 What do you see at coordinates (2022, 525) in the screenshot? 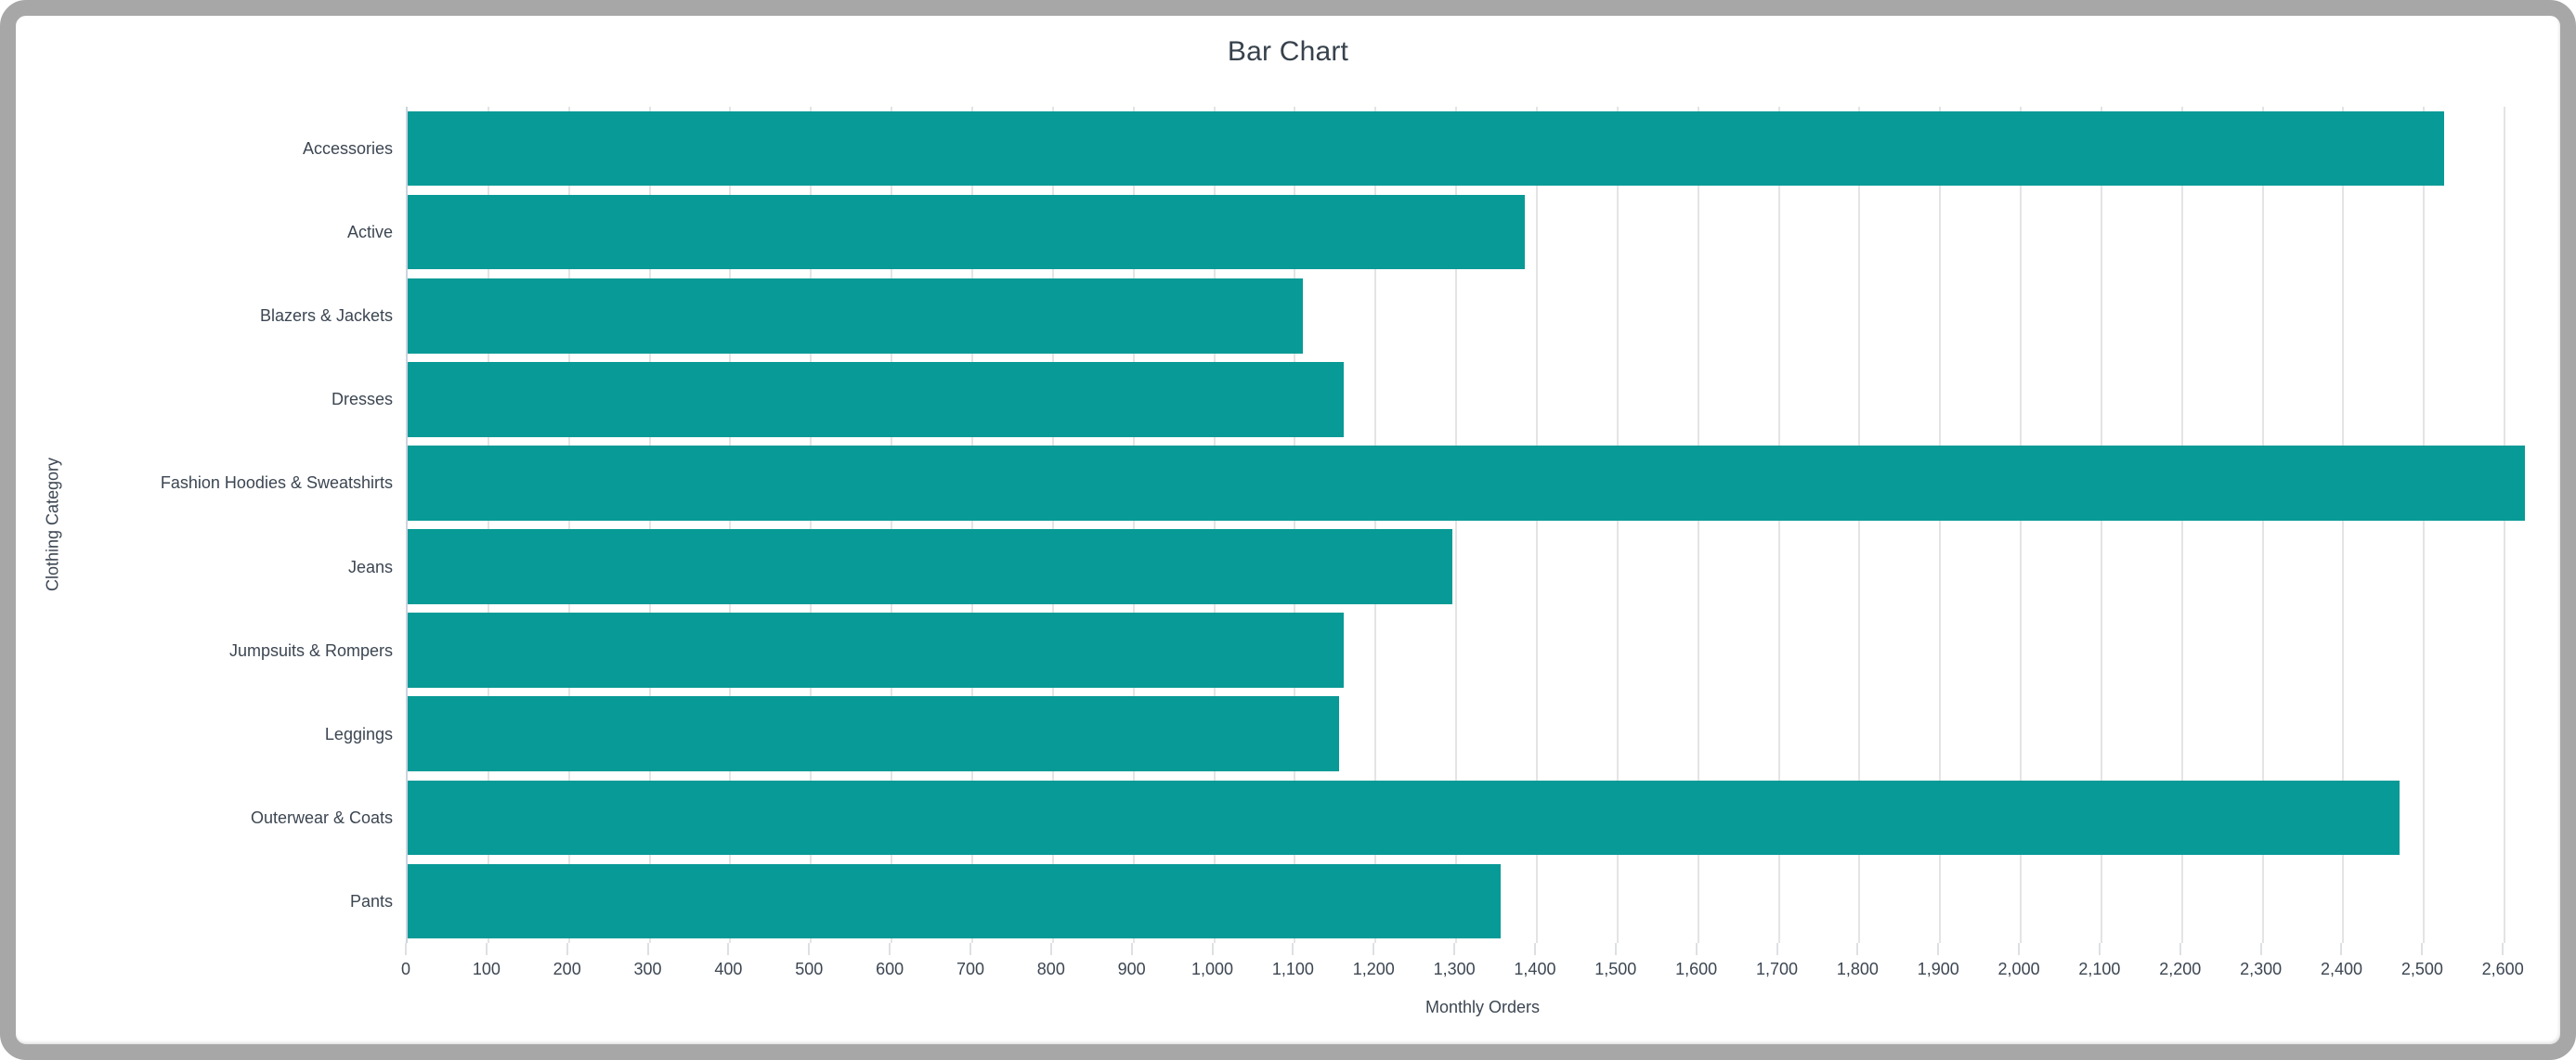
I see `gridline-2000` at bounding box center [2022, 525].